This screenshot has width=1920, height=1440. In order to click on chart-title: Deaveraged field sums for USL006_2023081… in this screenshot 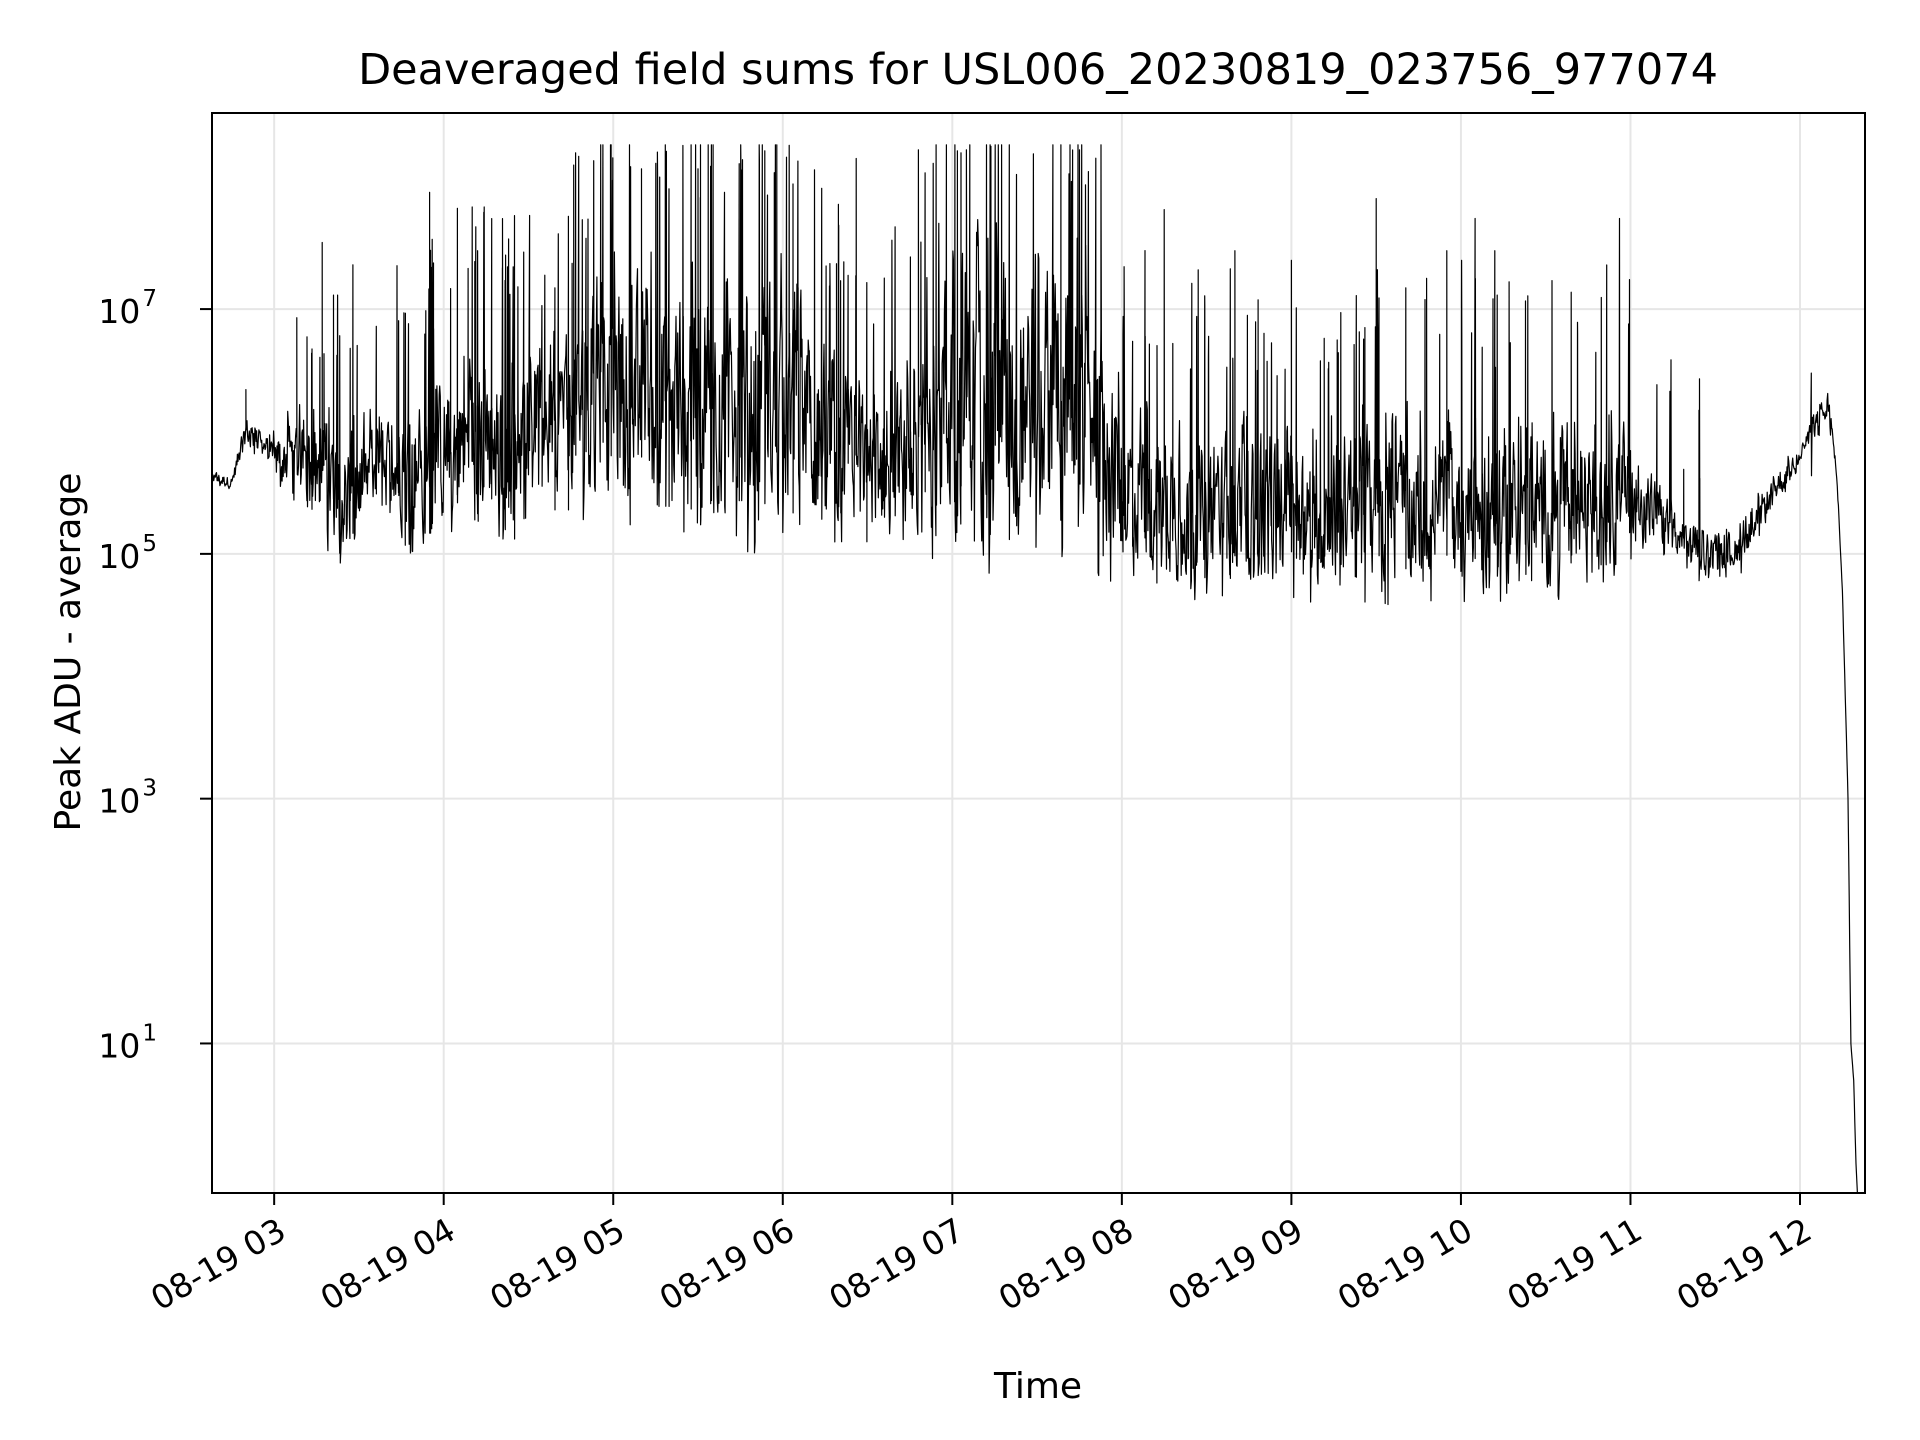, I will do `click(1038, 70)`.